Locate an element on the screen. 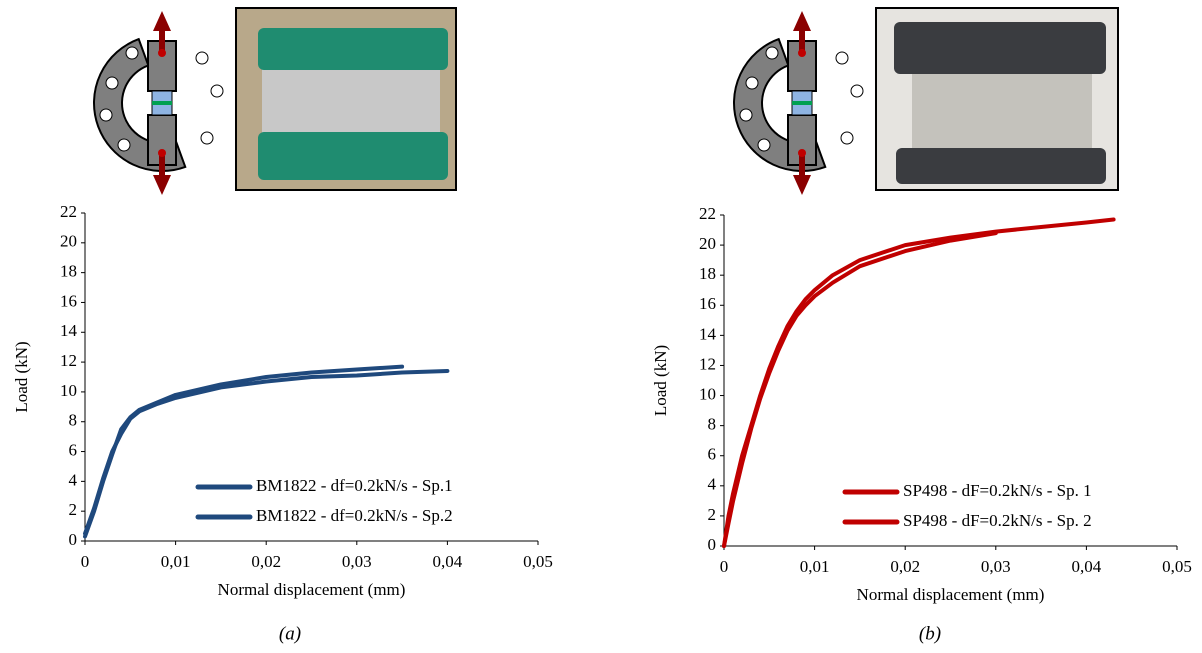 This screenshot has height=653, width=1202. caption: (b) is located at coordinates (930, 633).